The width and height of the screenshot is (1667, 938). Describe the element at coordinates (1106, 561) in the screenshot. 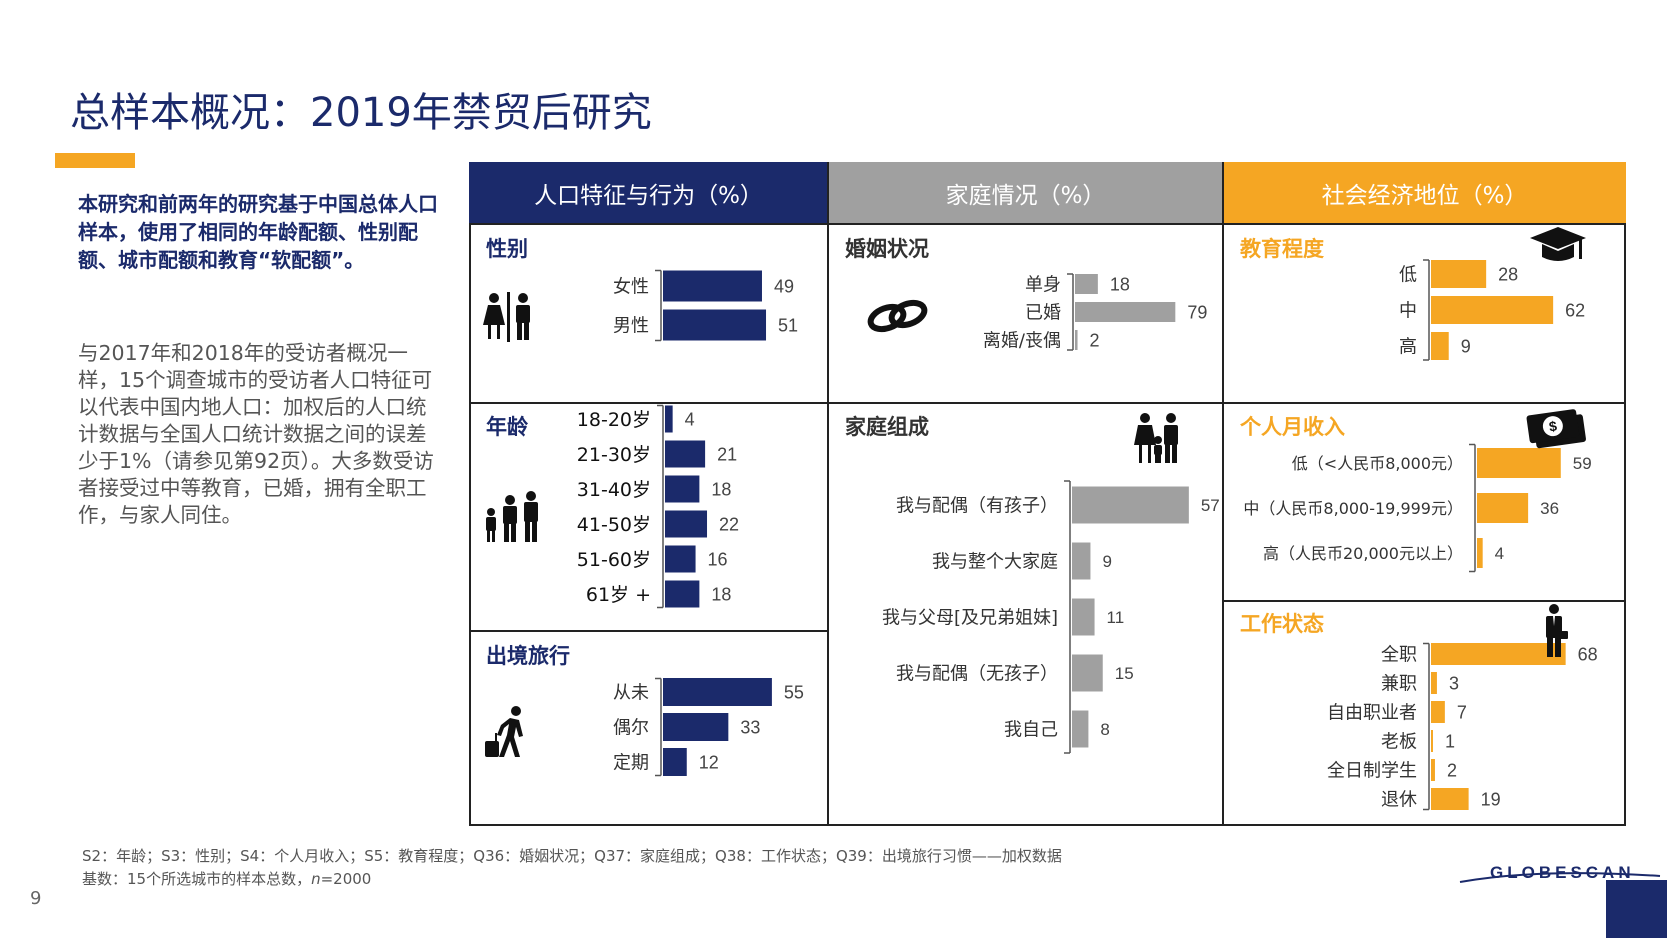

I see `household-value-1: 9` at that location.